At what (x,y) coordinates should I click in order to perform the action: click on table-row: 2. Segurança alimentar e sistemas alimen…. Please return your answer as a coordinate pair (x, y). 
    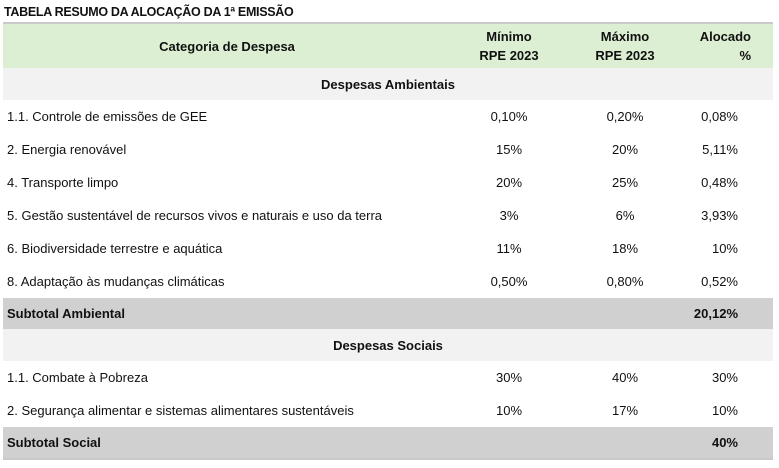
    Looking at the image, I should click on (388, 410).